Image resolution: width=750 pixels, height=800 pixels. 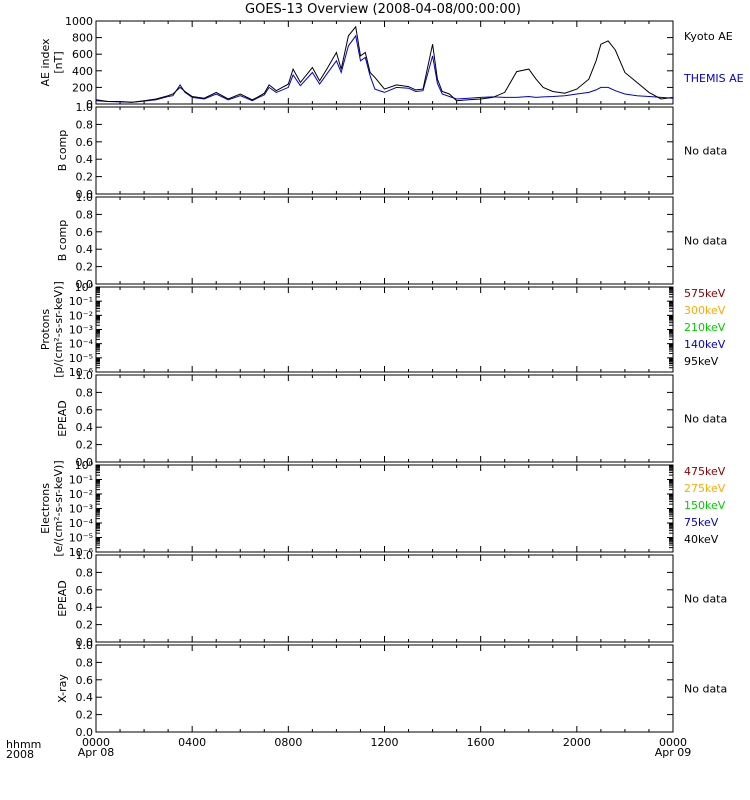 I want to click on legend-channel-95kev: 95keV, so click(x=701, y=361).